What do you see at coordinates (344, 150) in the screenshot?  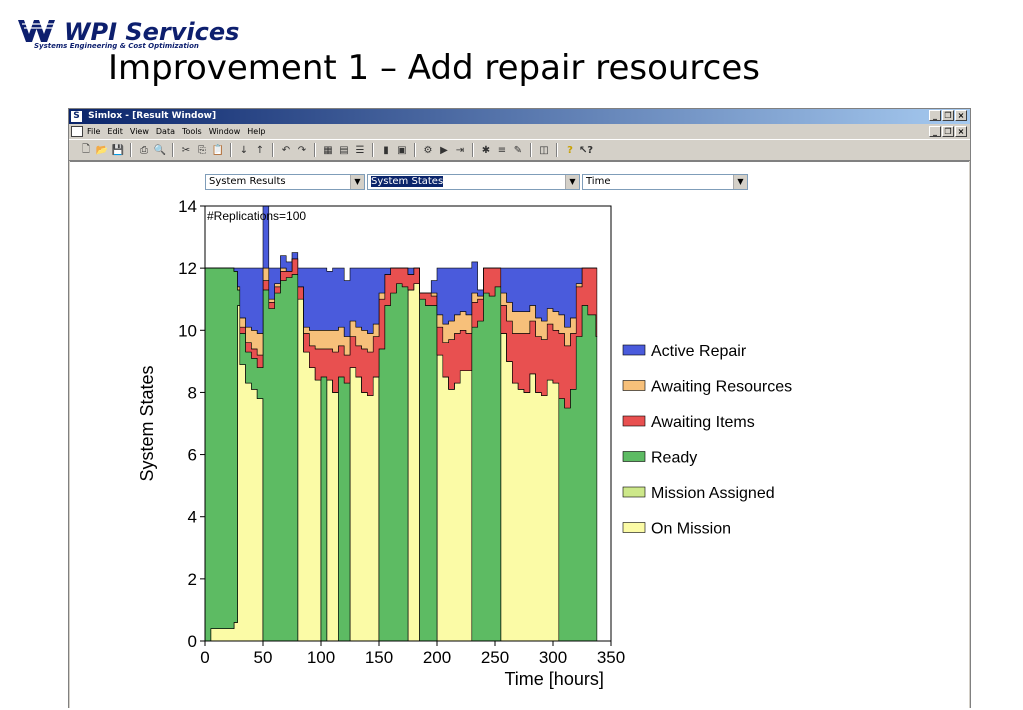 I see `chart-icon: ▤` at bounding box center [344, 150].